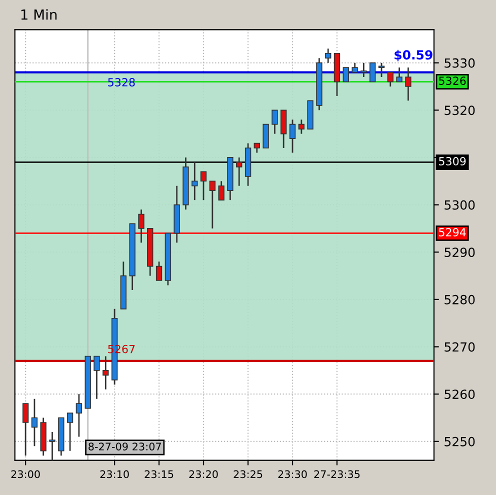  Describe the element at coordinates (459, 347) in the screenshot. I see `y-tick-label: 5270` at that location.